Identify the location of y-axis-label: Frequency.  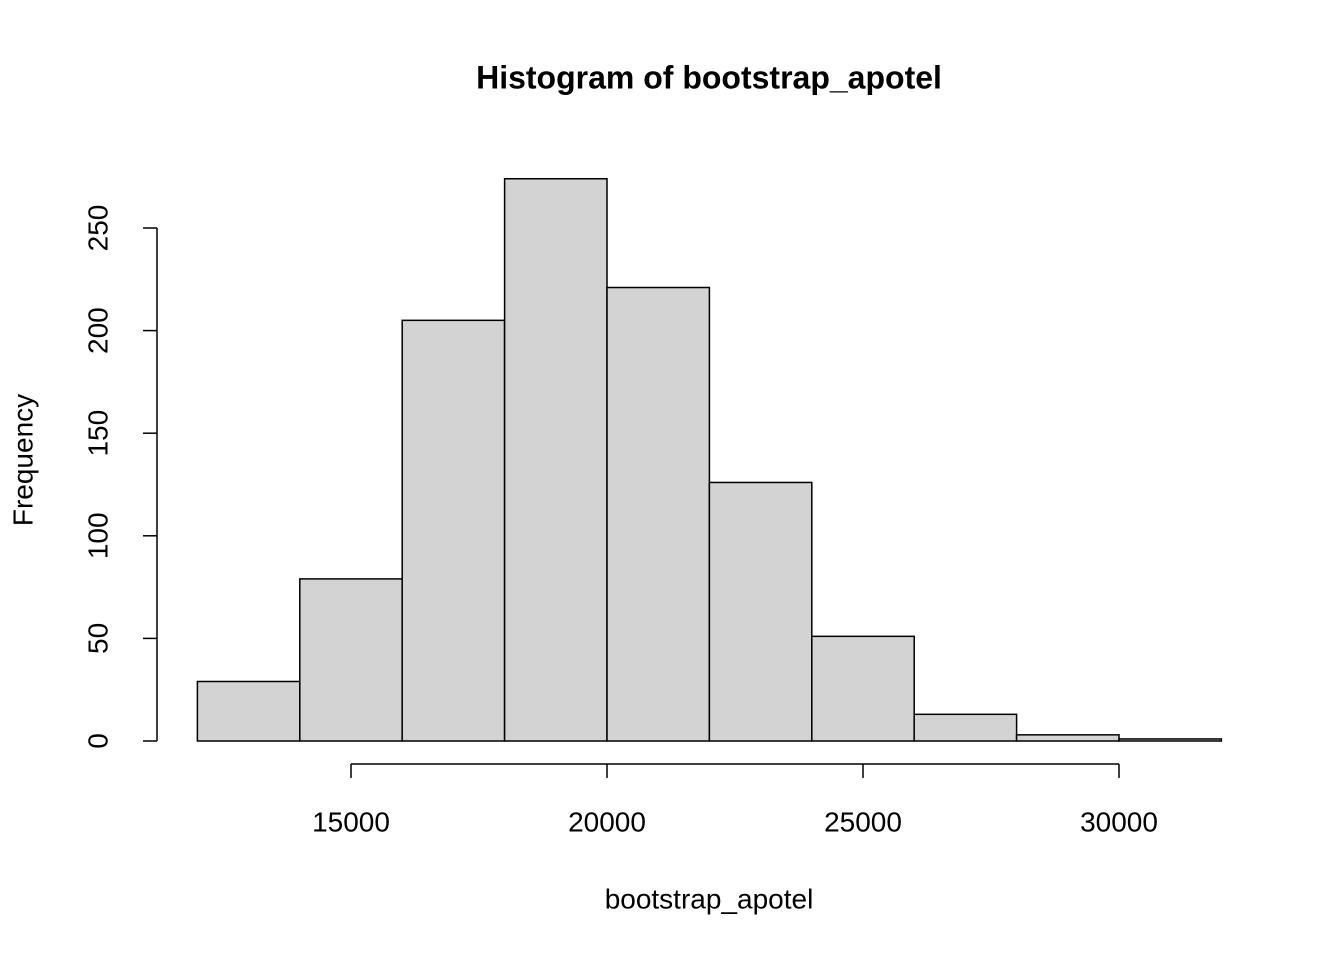
(22, 460).